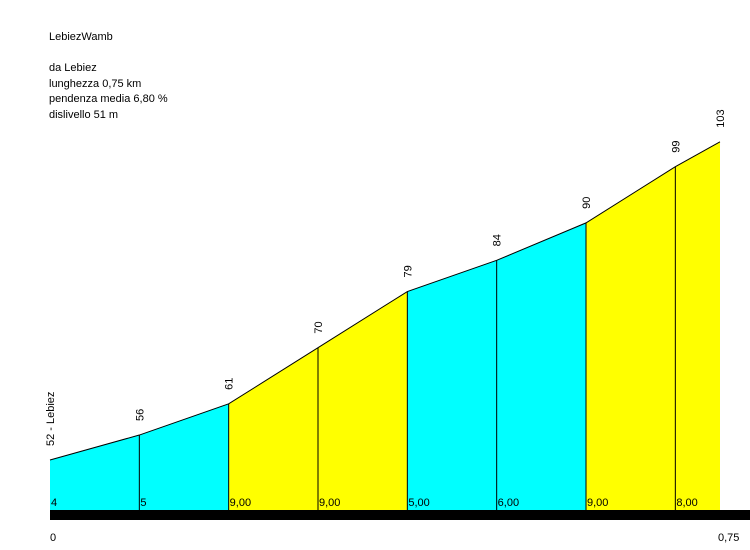 The width and height of the screenshot is (750, 550). I want to click on route-length: lunghezza 0,75 km, so click(95, 83).